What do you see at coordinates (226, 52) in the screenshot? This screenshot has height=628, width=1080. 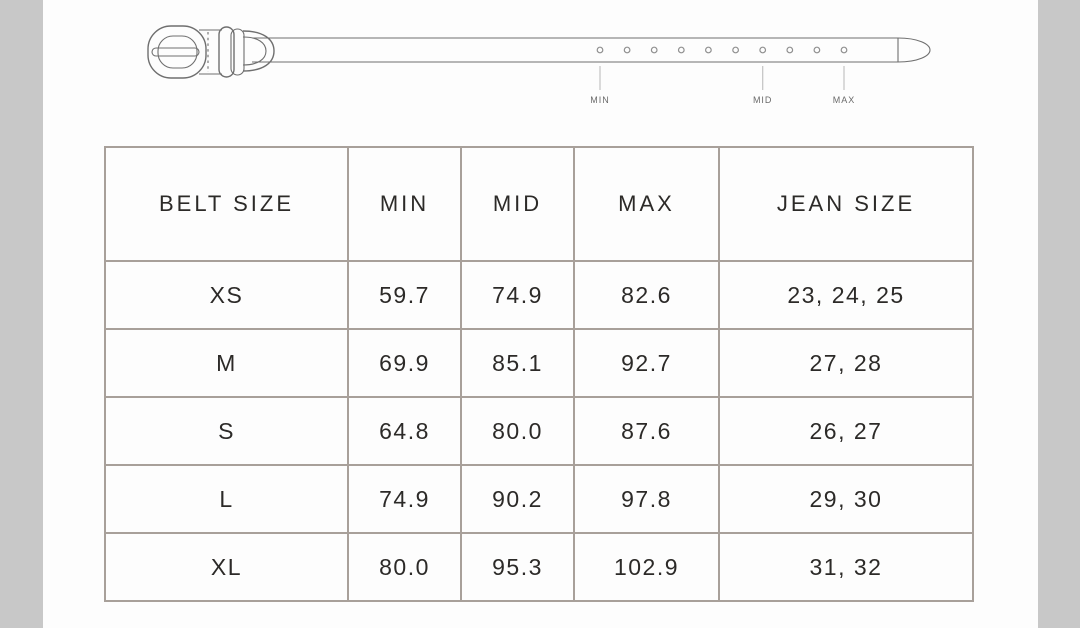 I see `belt-loop-icon` at bounding box center [226, 52].